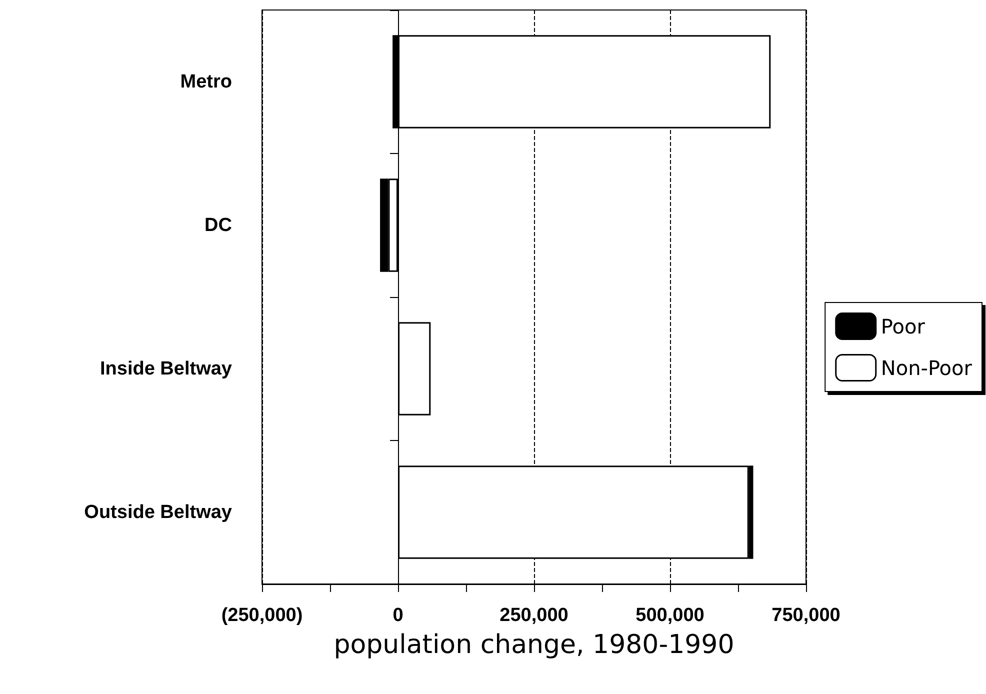 The width and height of the screenshot is (986, 694). I want to click on y-tick-label: Outside Beltway, so click(158, 512).